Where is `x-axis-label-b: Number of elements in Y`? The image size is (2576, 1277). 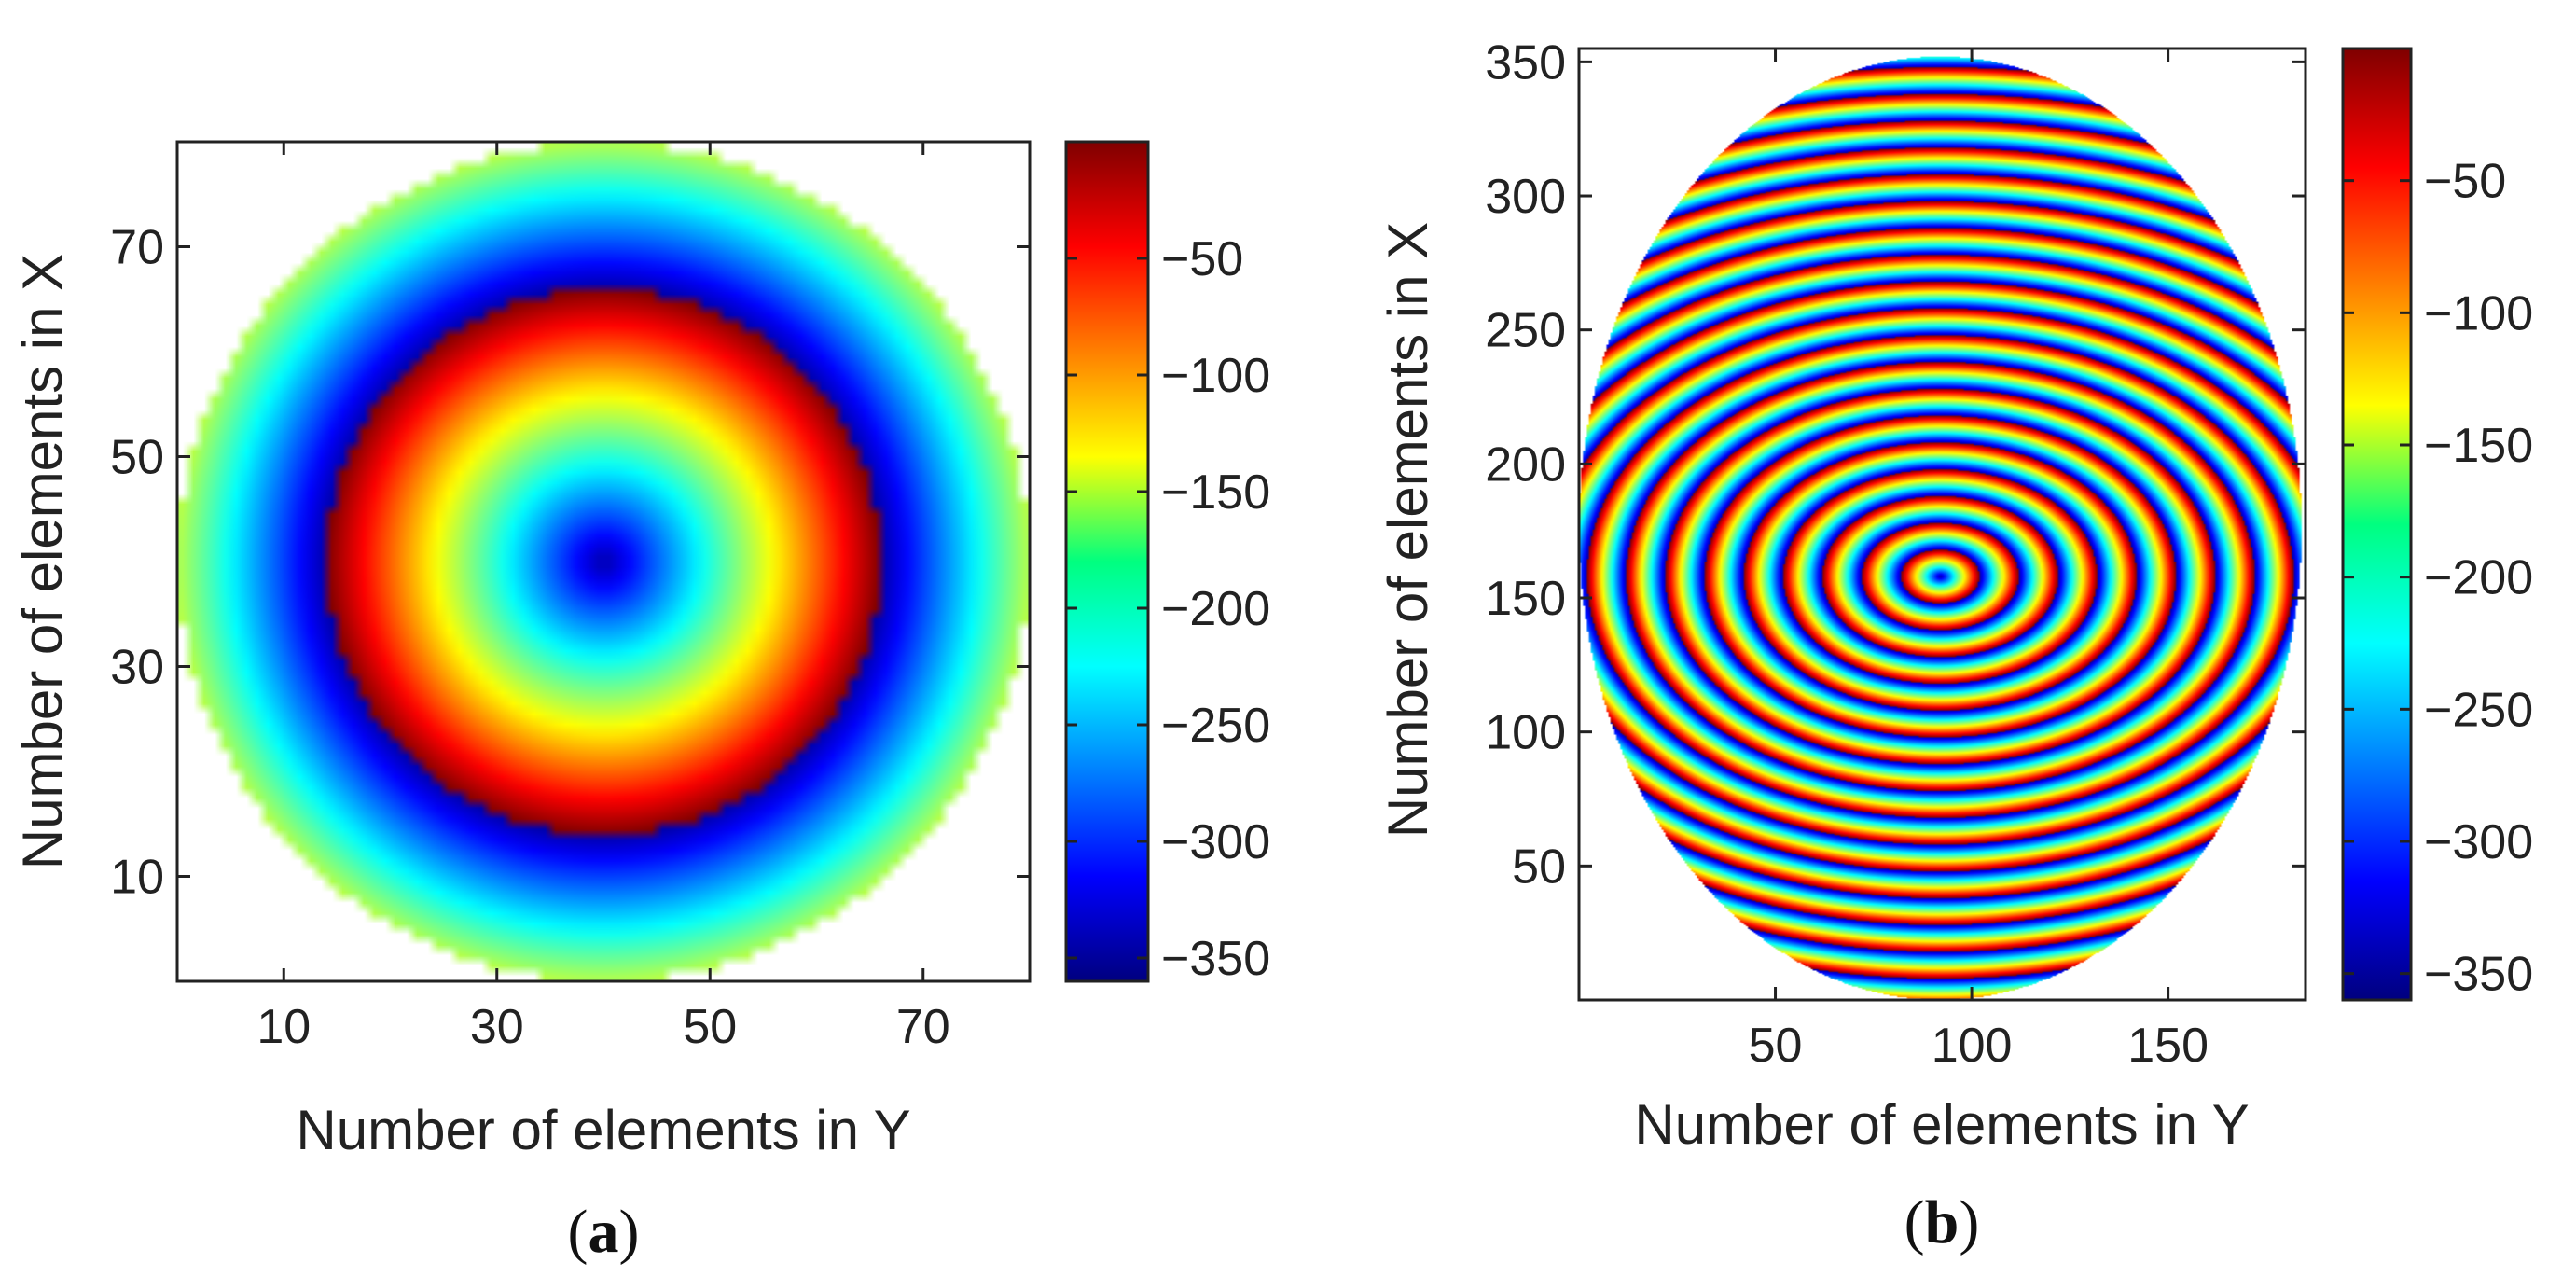
x-axis-label-b: Number of elements in Y is located at coordinates (1941, 1124).